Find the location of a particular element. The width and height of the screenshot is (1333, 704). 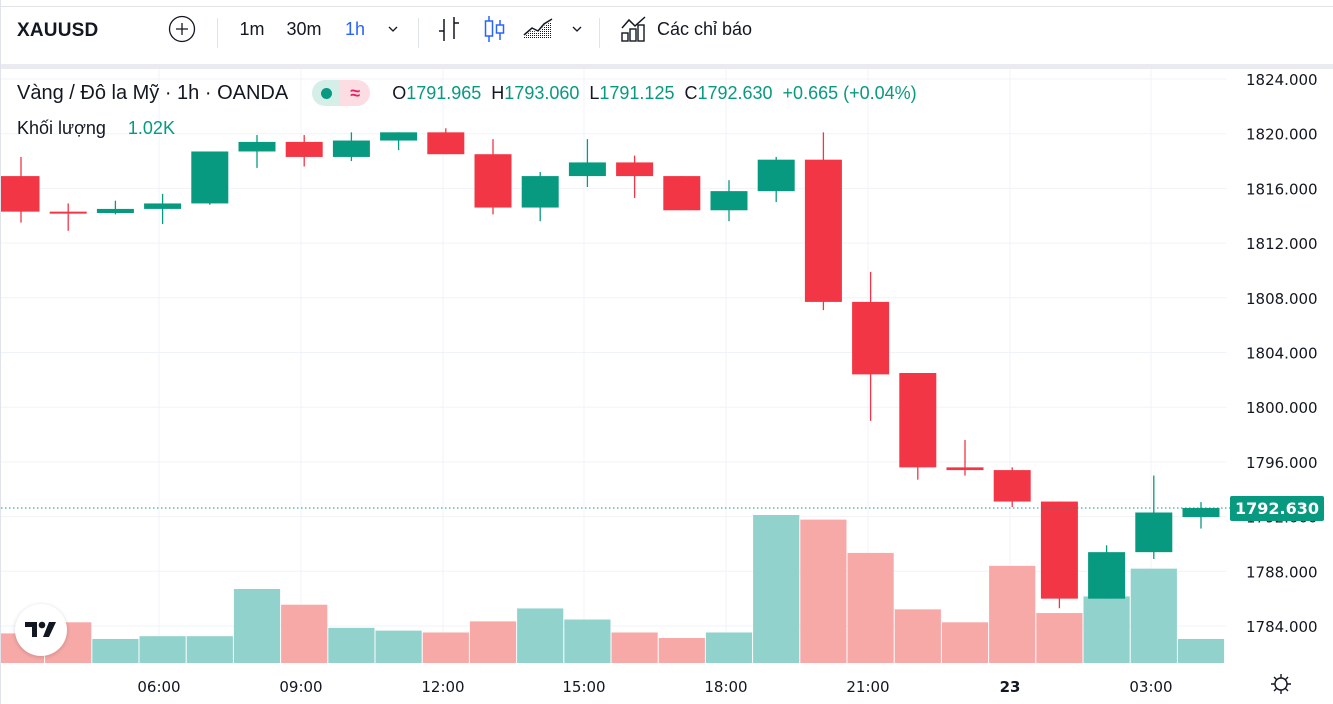

market-open-icon is located at coordinates (326, 93).